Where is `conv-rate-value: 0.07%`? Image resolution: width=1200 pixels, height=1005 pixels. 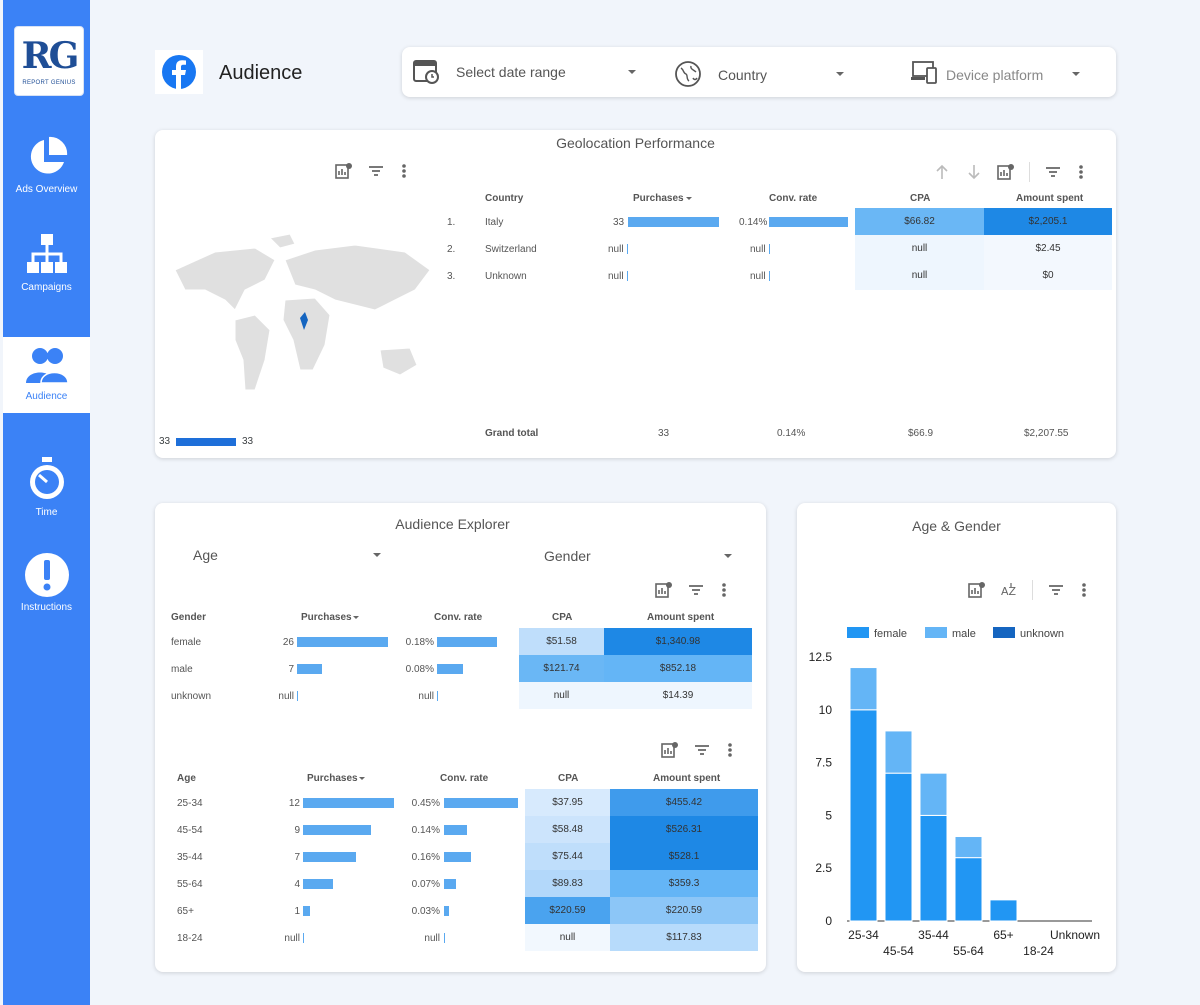
conv-rate-value: 0.07% is located at coordinates (425, 884).